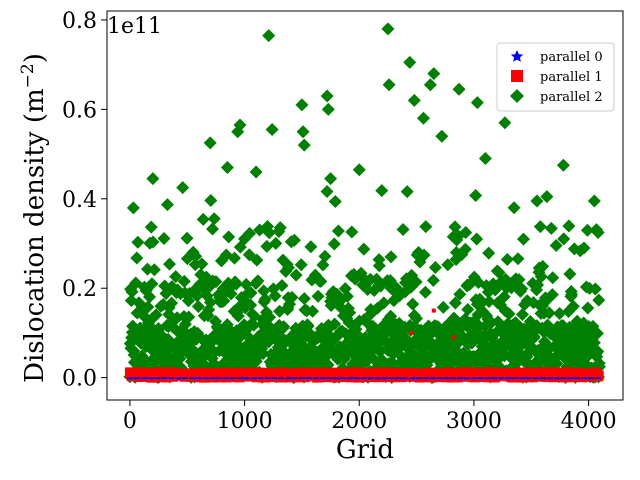  What do you see at coordinates (35, 58) in the screenshot?
I see `y-axis-label-close: )` at bounding box center [35, 58].